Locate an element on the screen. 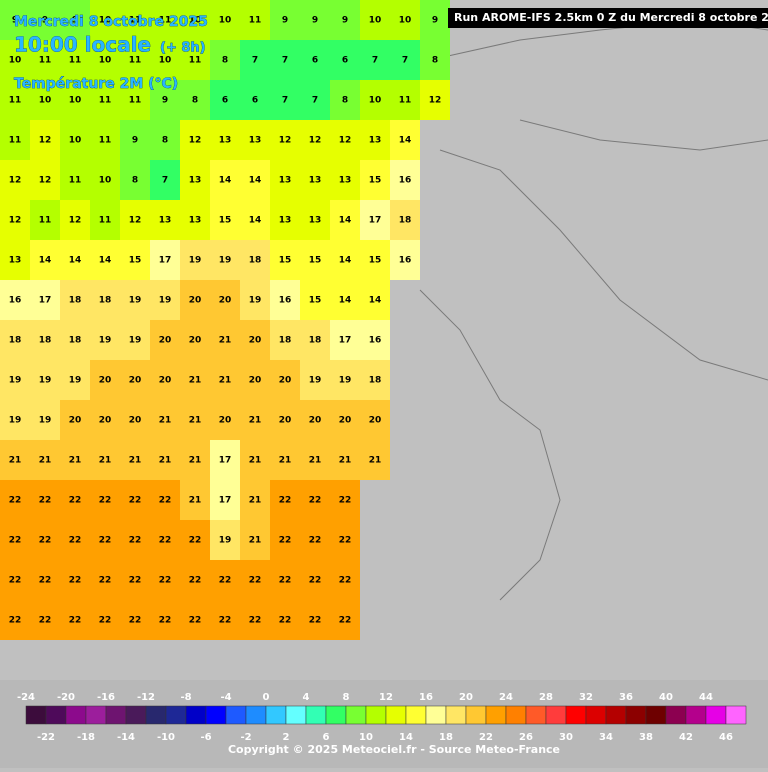  colorbar-label: -12 is located at coordinates (146, 697).